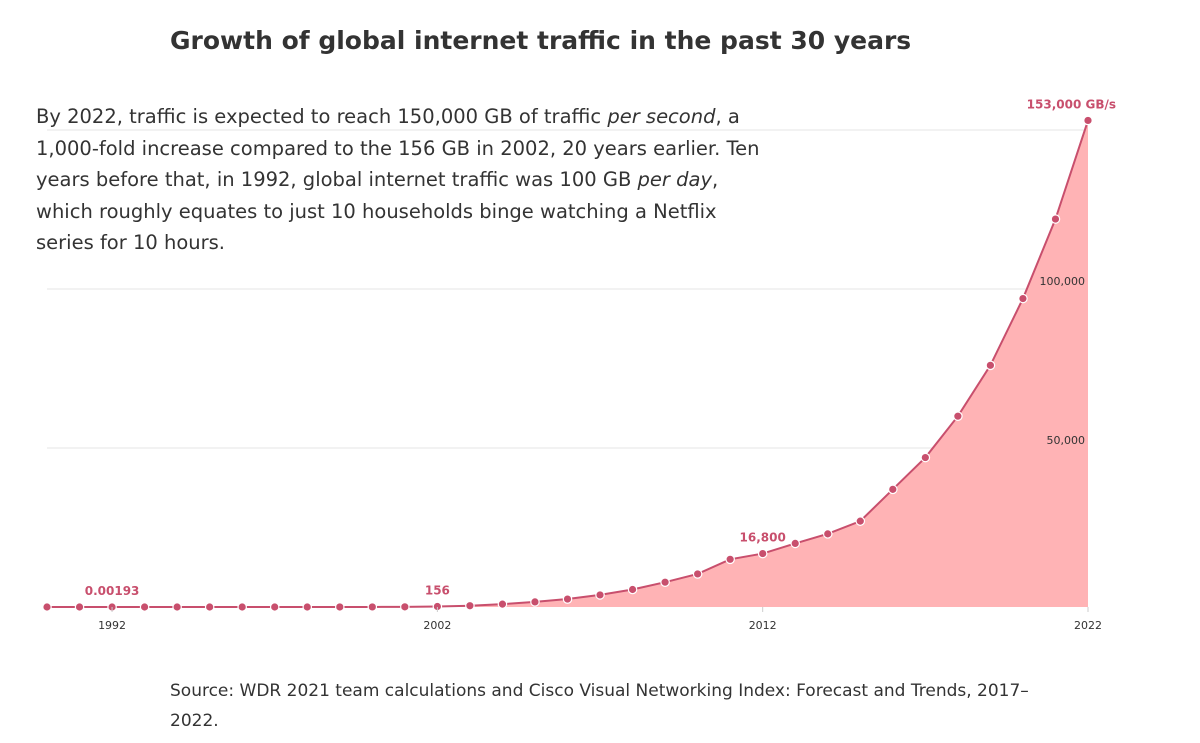  What do you see at coordinates (1063, 361) in the screenshot?
I see `y-axis-ticks: 50,000 100,000` at bounding box center [1063, 361].